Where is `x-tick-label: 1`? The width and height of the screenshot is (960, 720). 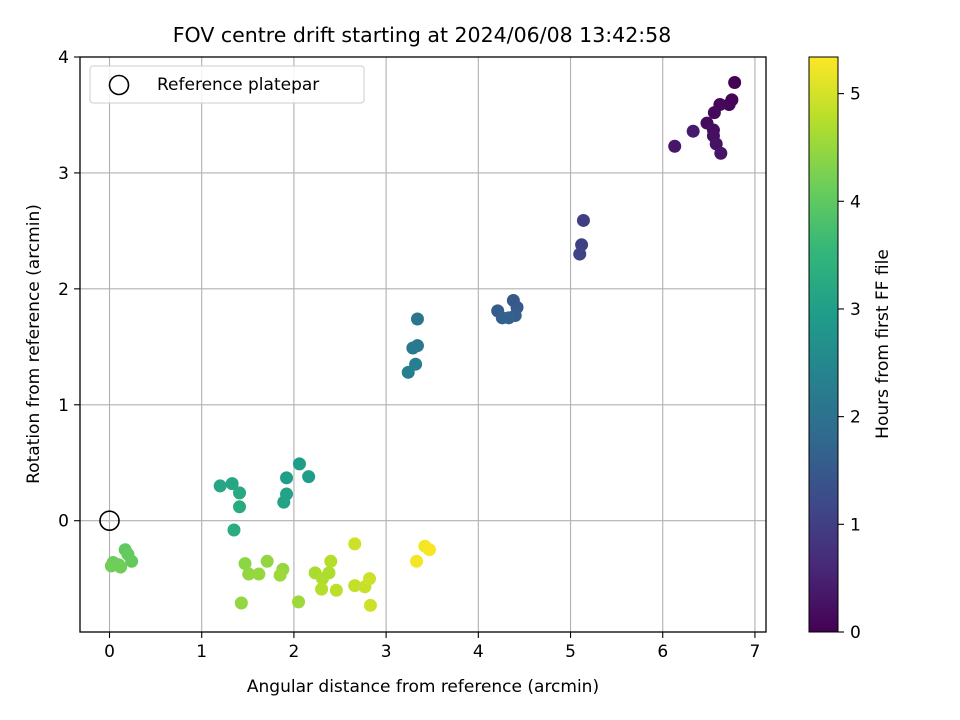 x-tick-label: 1 is located at coordinates (201, 652).